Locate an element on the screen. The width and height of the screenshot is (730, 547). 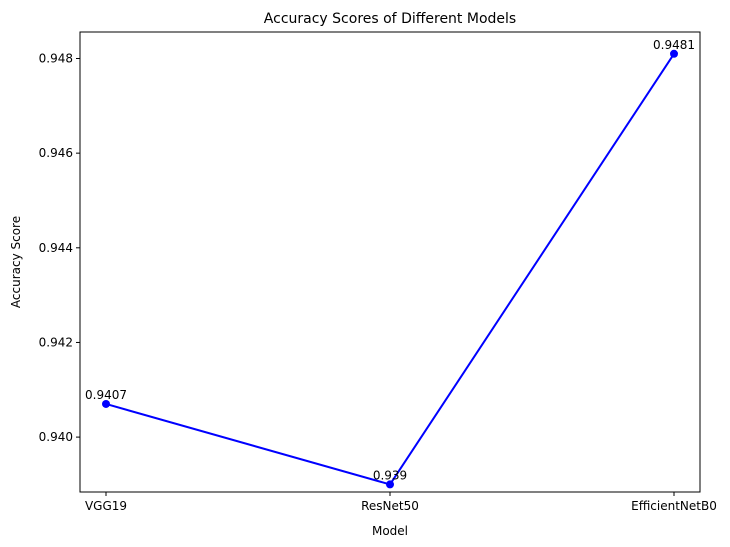
x-tick-label: EfficientNetB0 is located at coordinates (674, 506).